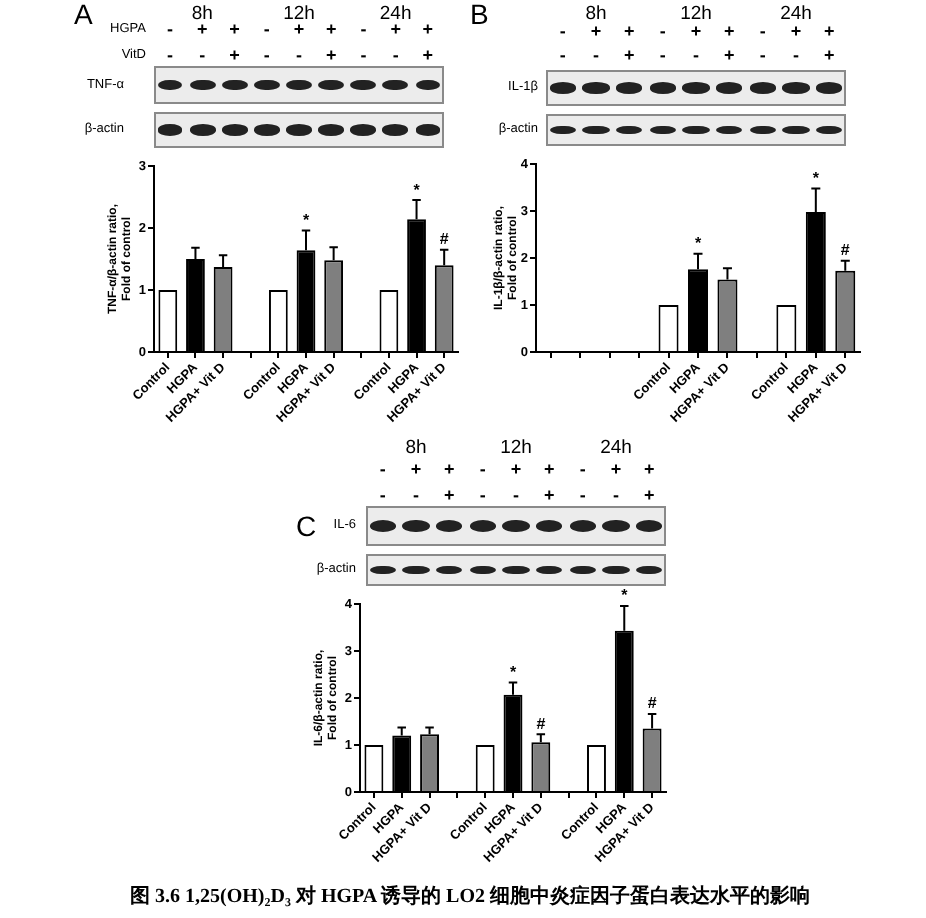  What do you see at coordinates (83, 15) in the screenshot?
I see `chart-title: A` at bounding box center [83, 15].